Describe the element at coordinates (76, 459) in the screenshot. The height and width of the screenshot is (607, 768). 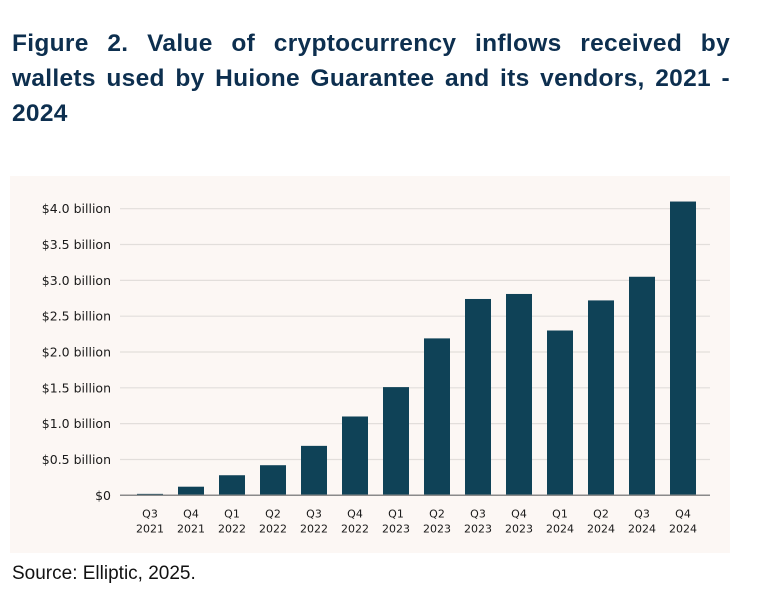
I see `y-tick-label: $0.5 billion` at that location.